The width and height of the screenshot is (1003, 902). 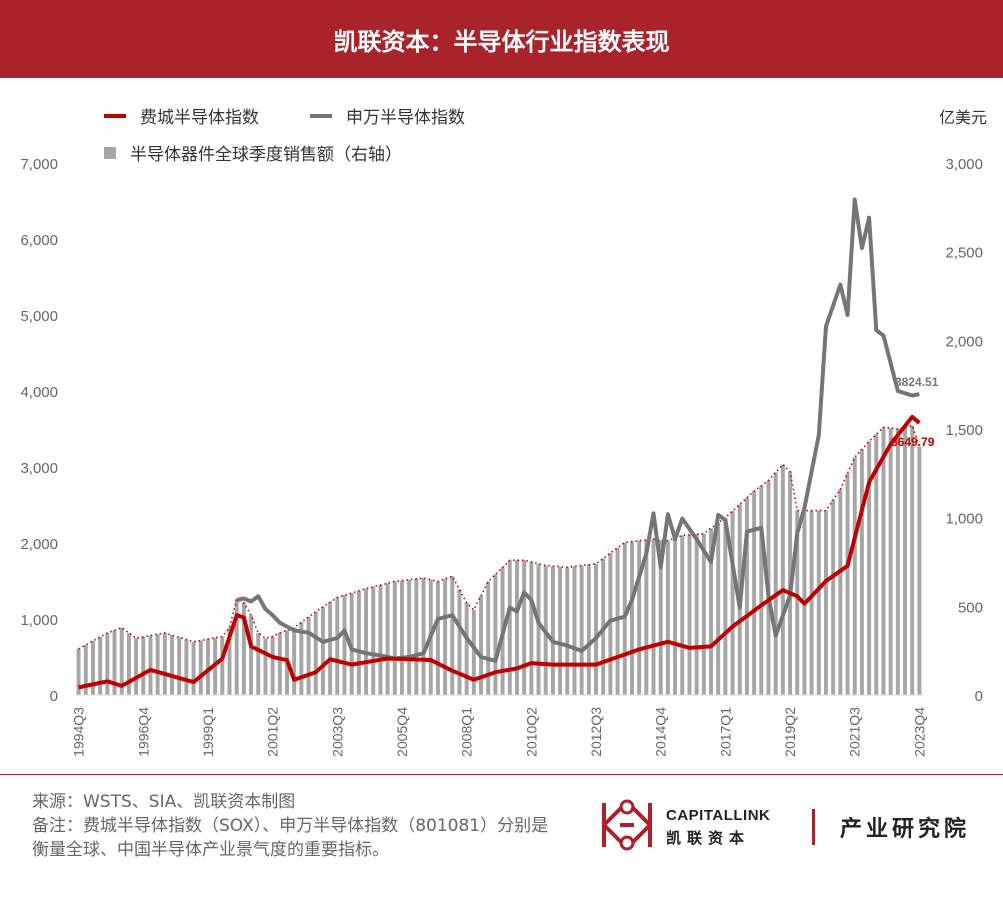 I want to click on left-tick-label: 0, so click(x=54, y=696).